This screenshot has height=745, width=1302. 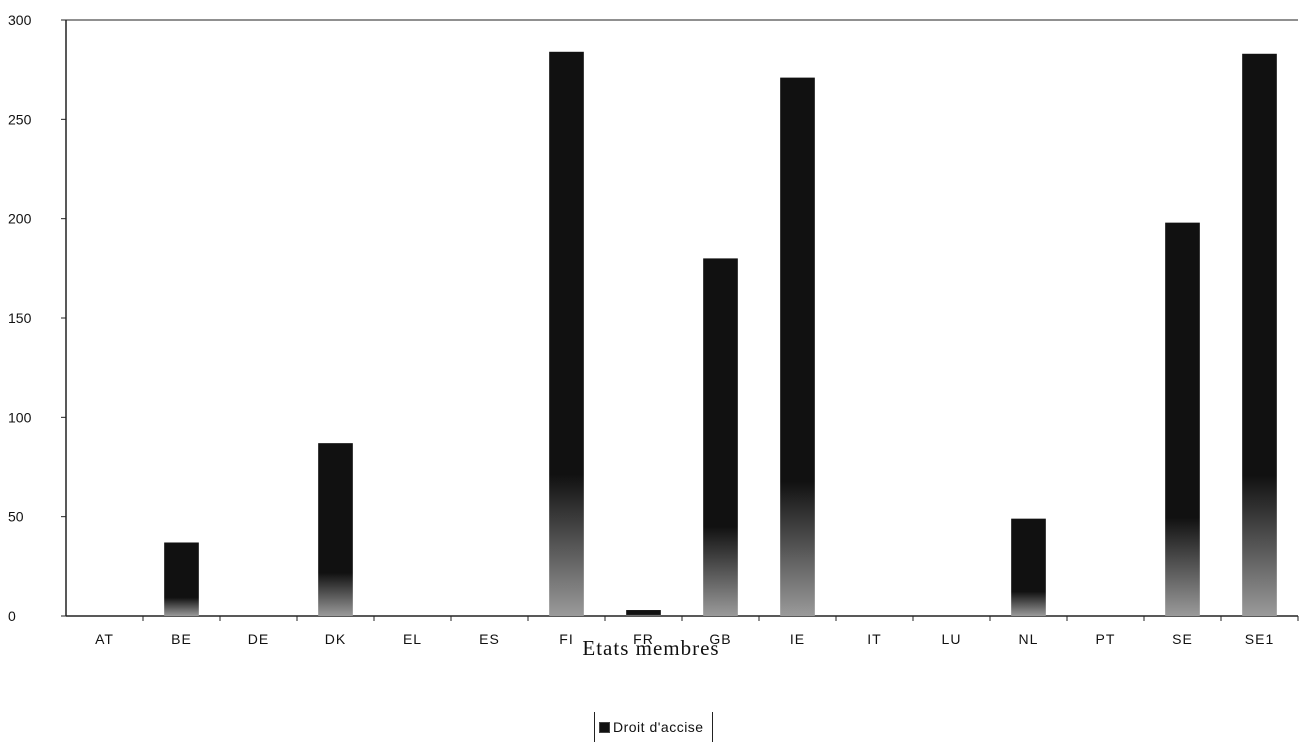 I want to click on x-axis-label: Etats membres, so click(x=651, y=648).